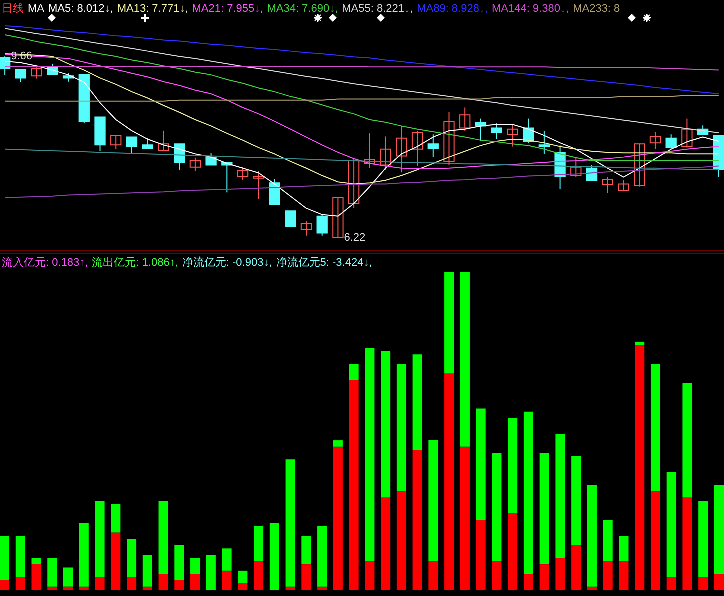 The height and width of the screenshot is (596, 724). Describe the element at coordinates (13, 9) in the screenshot. I see `chart-title: 日线` at that location.